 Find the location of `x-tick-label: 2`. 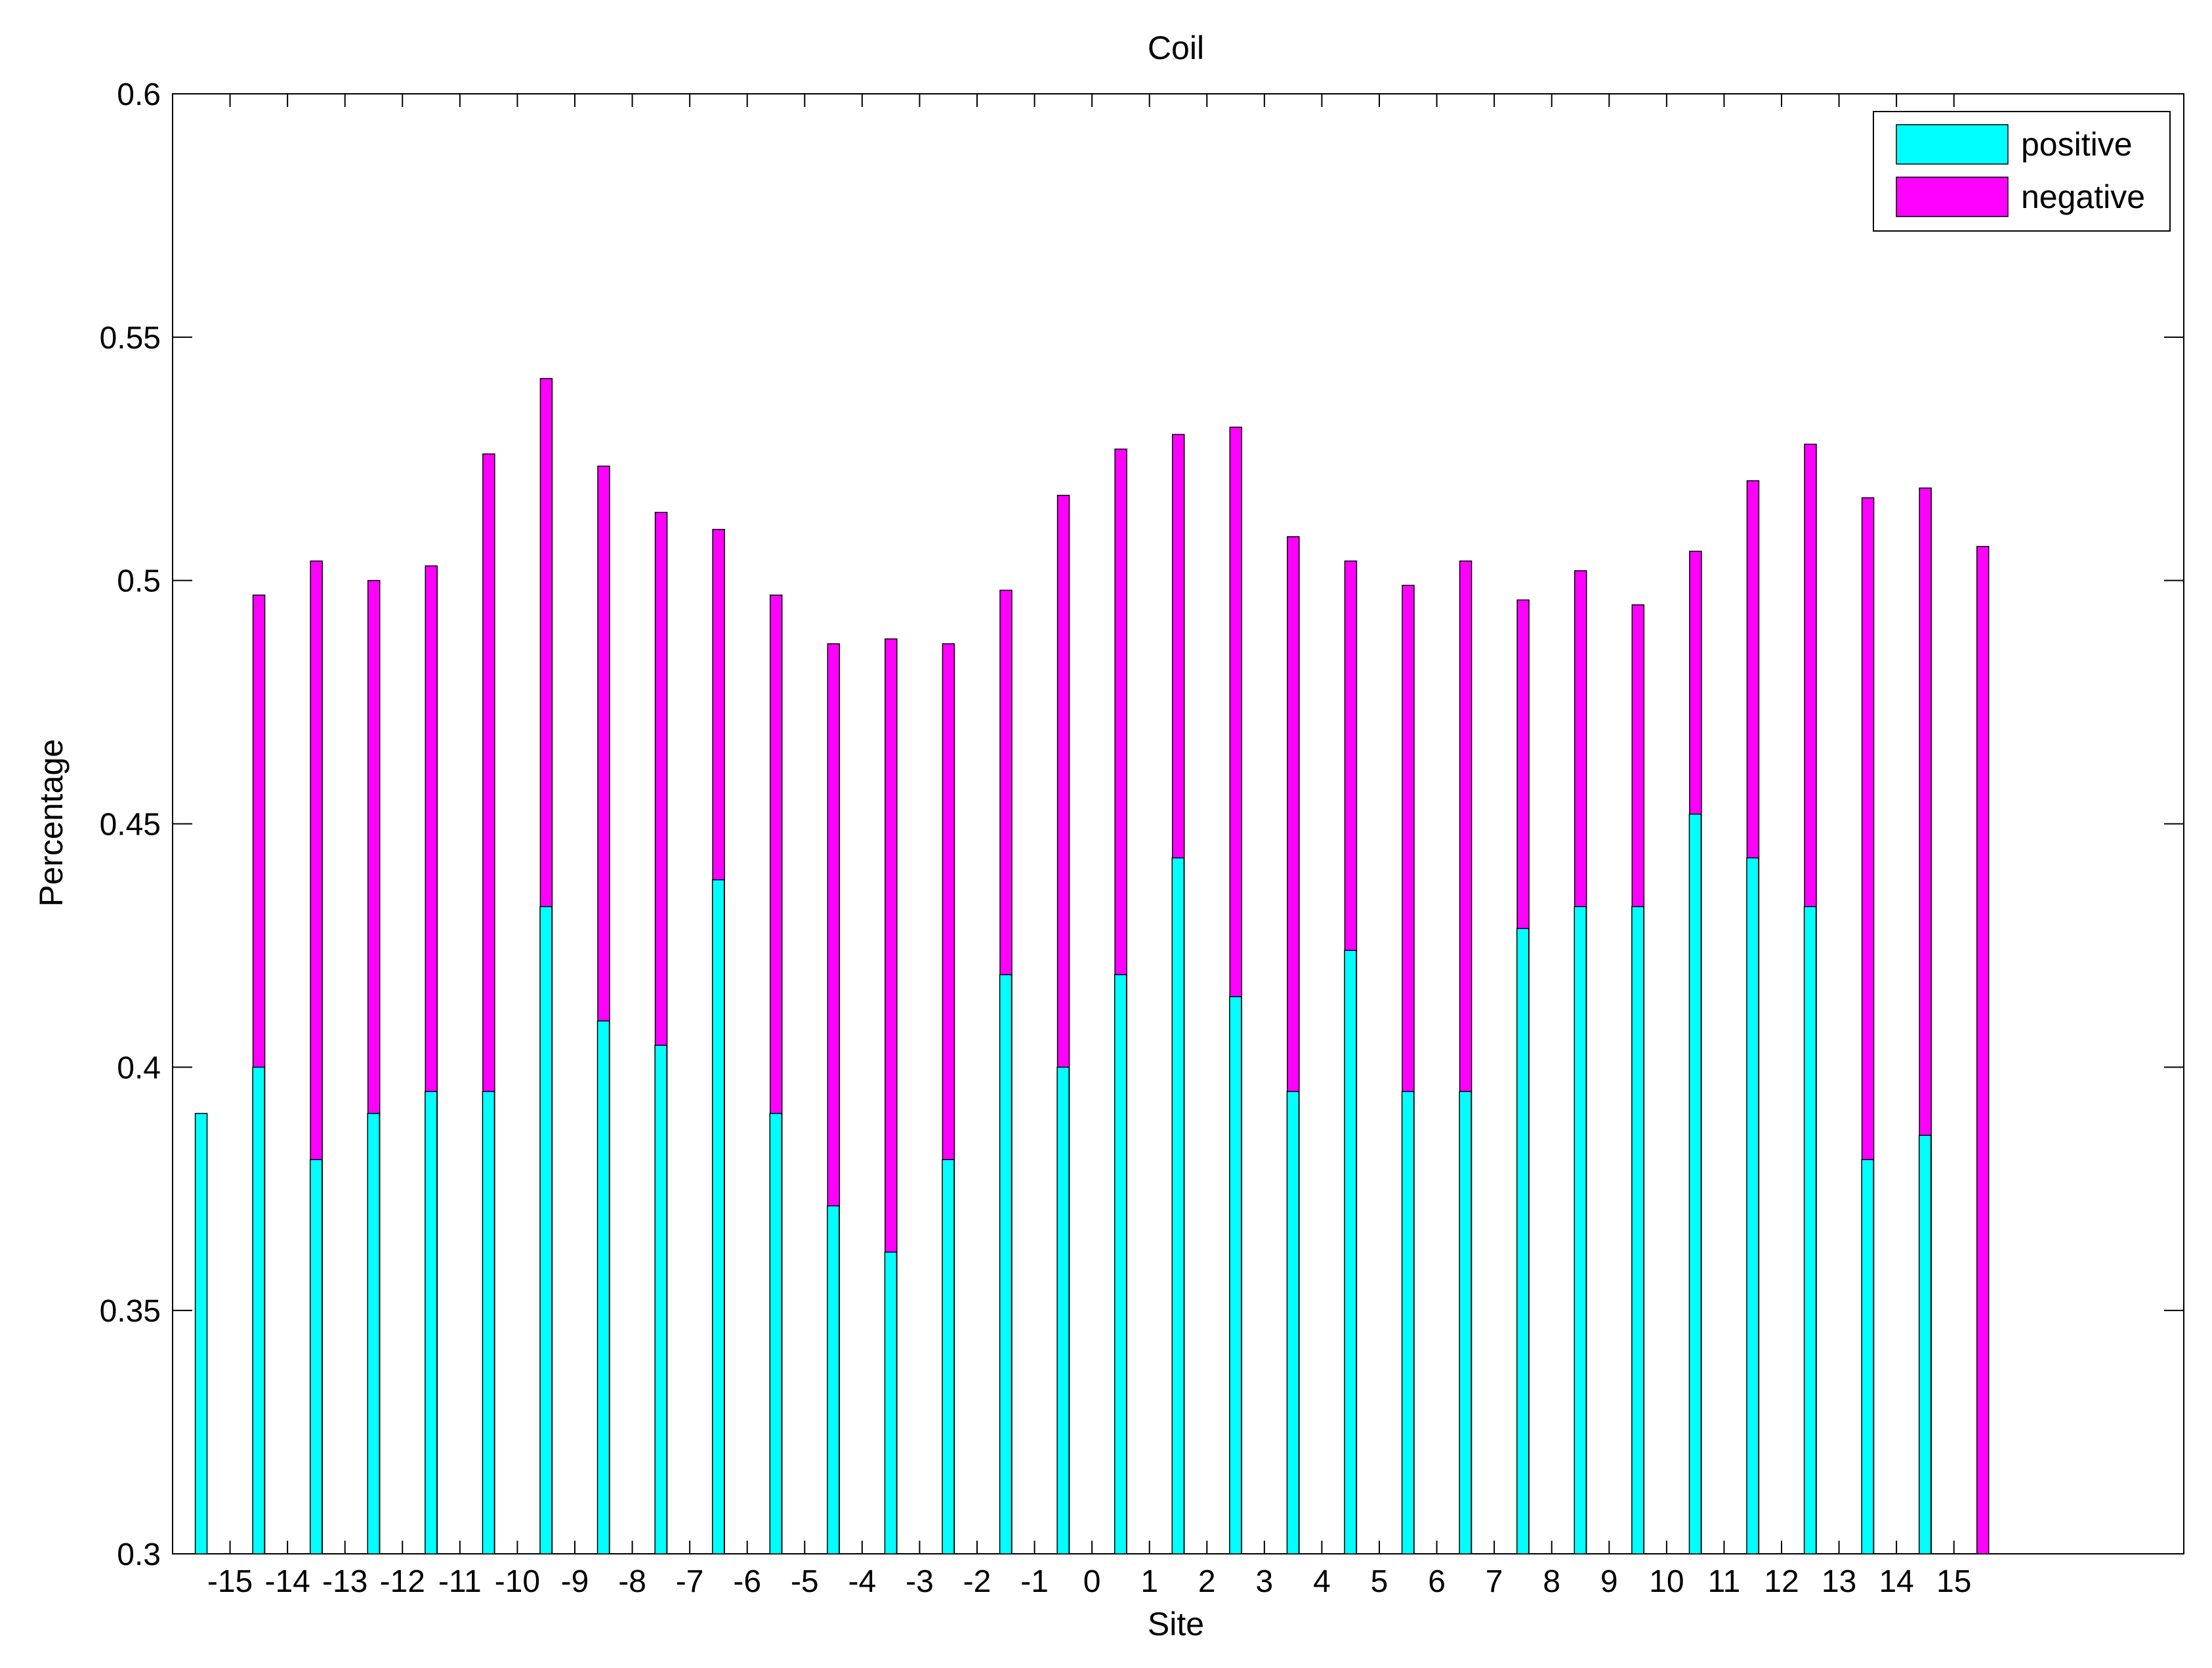

x-tick-label: 2 is located at coordinates (1207, 1581).